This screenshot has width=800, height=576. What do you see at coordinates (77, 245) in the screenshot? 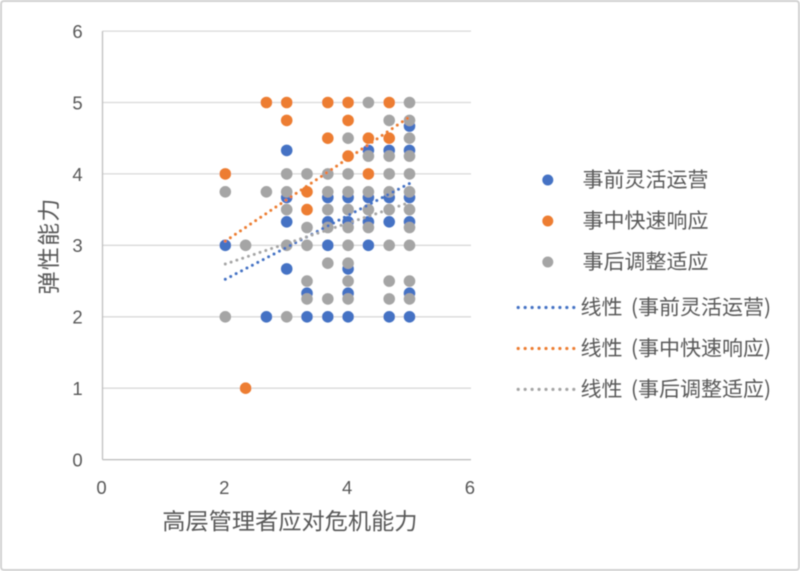
I see `svg-text: 3` at bounding box center [77, 245].